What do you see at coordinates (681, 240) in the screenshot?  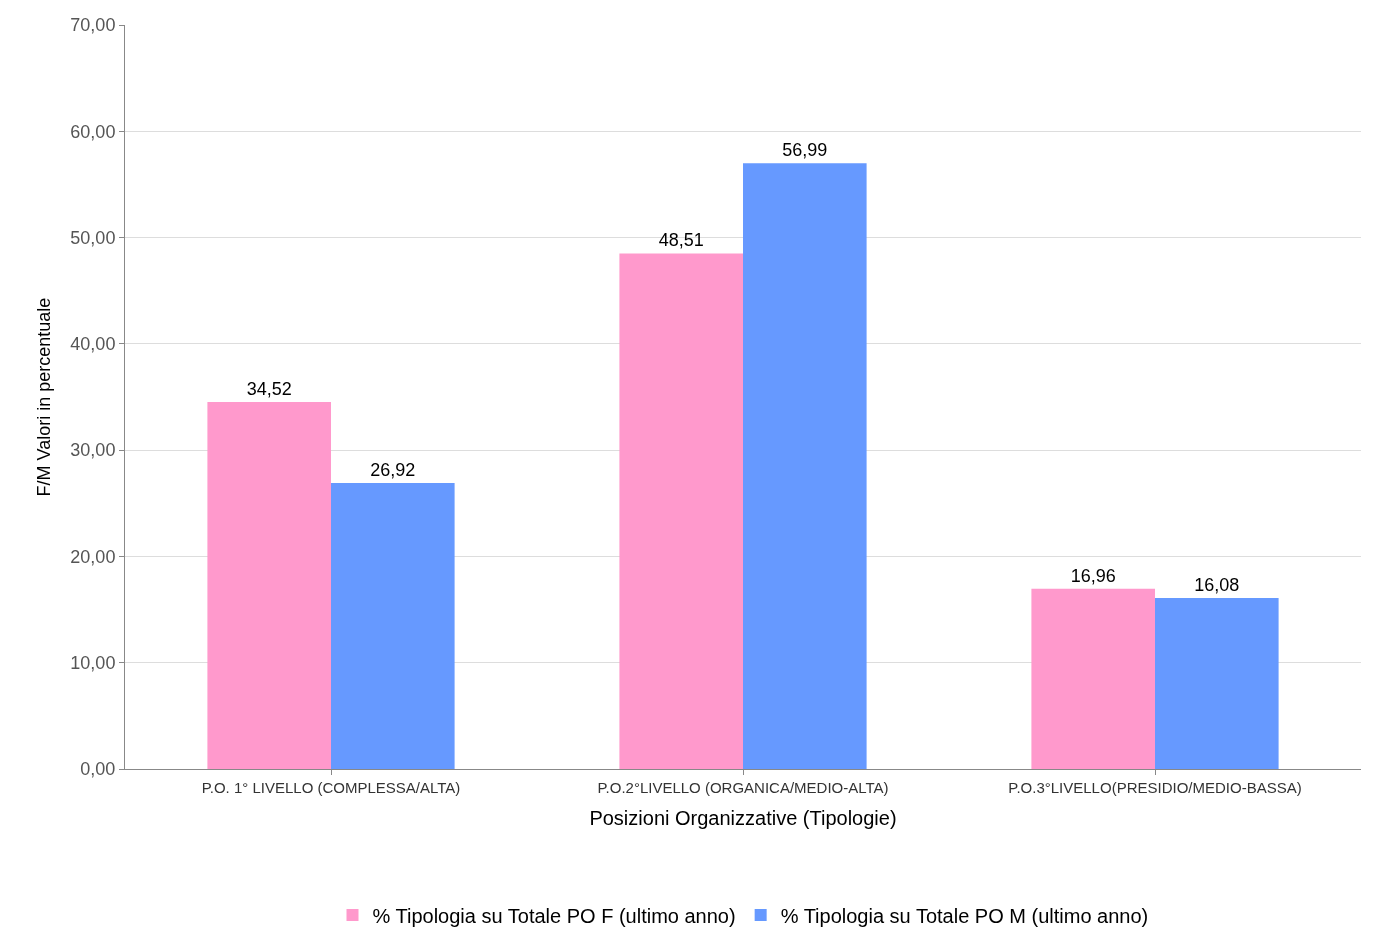 I see `data-label: 48,51` at bounding box center [681, 240].